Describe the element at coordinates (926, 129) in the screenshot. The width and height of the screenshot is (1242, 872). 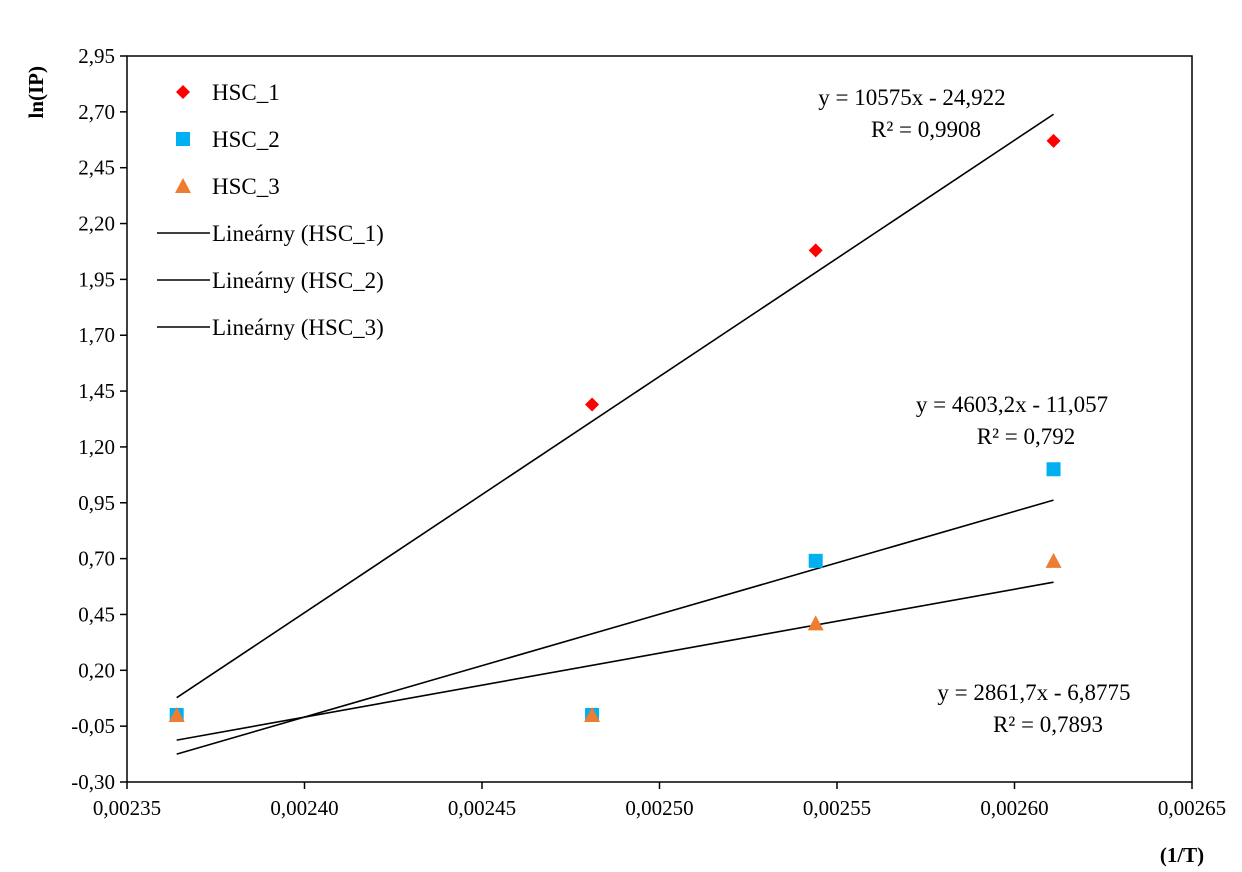
I see `trendline-r2: R² = 0,9908` at that location.